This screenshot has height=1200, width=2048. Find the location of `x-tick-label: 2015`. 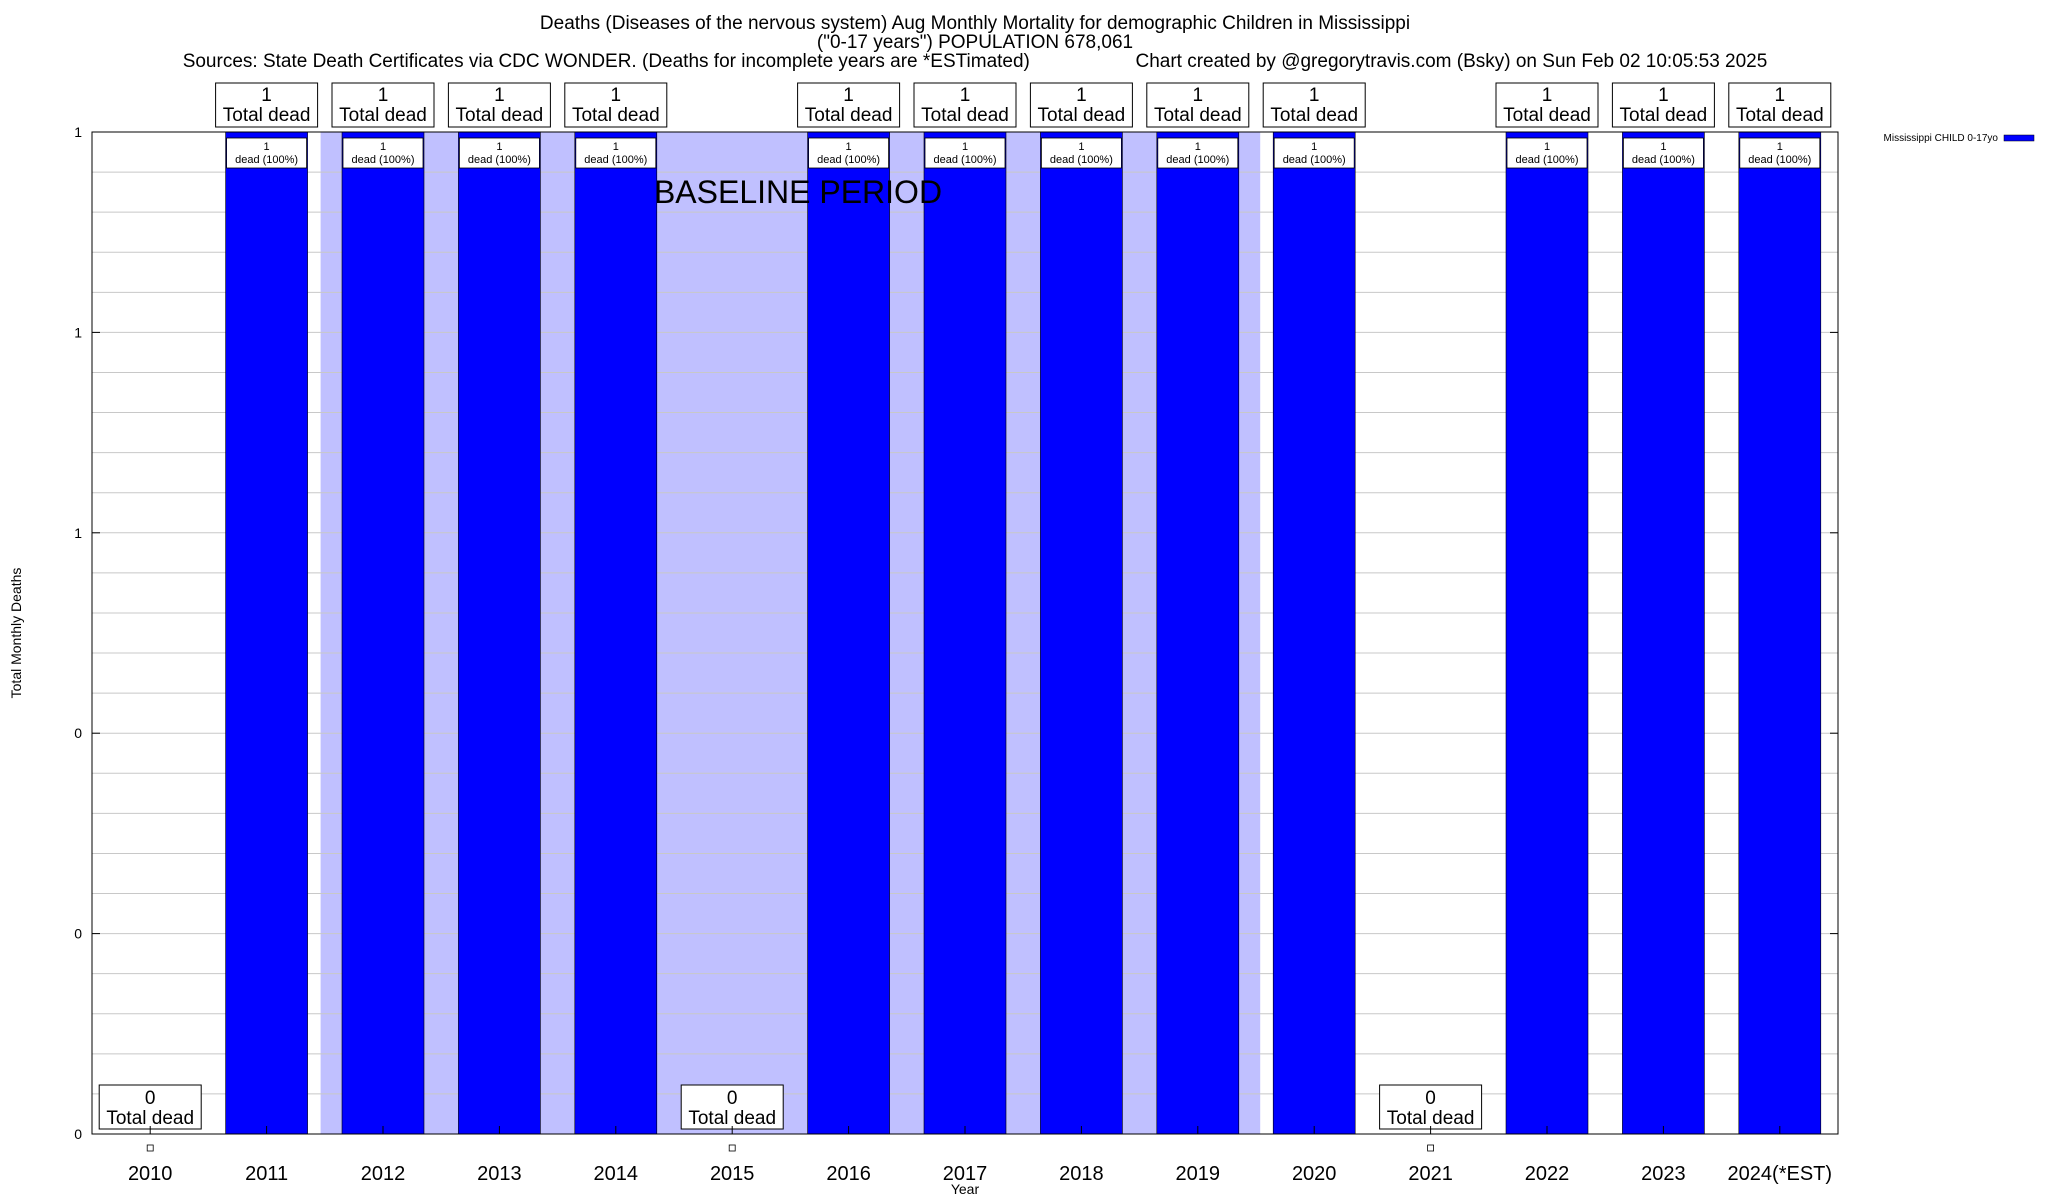

x-tick-label: 2015 is located at coordinates (732, 1174).